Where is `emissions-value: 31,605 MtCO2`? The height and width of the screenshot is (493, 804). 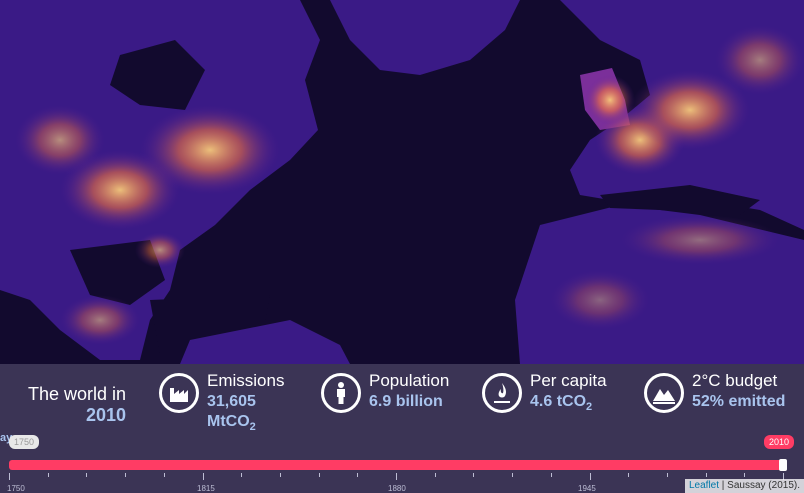
emissions-value: 31,605 MtCO2 is located at coordinates (231, 413).